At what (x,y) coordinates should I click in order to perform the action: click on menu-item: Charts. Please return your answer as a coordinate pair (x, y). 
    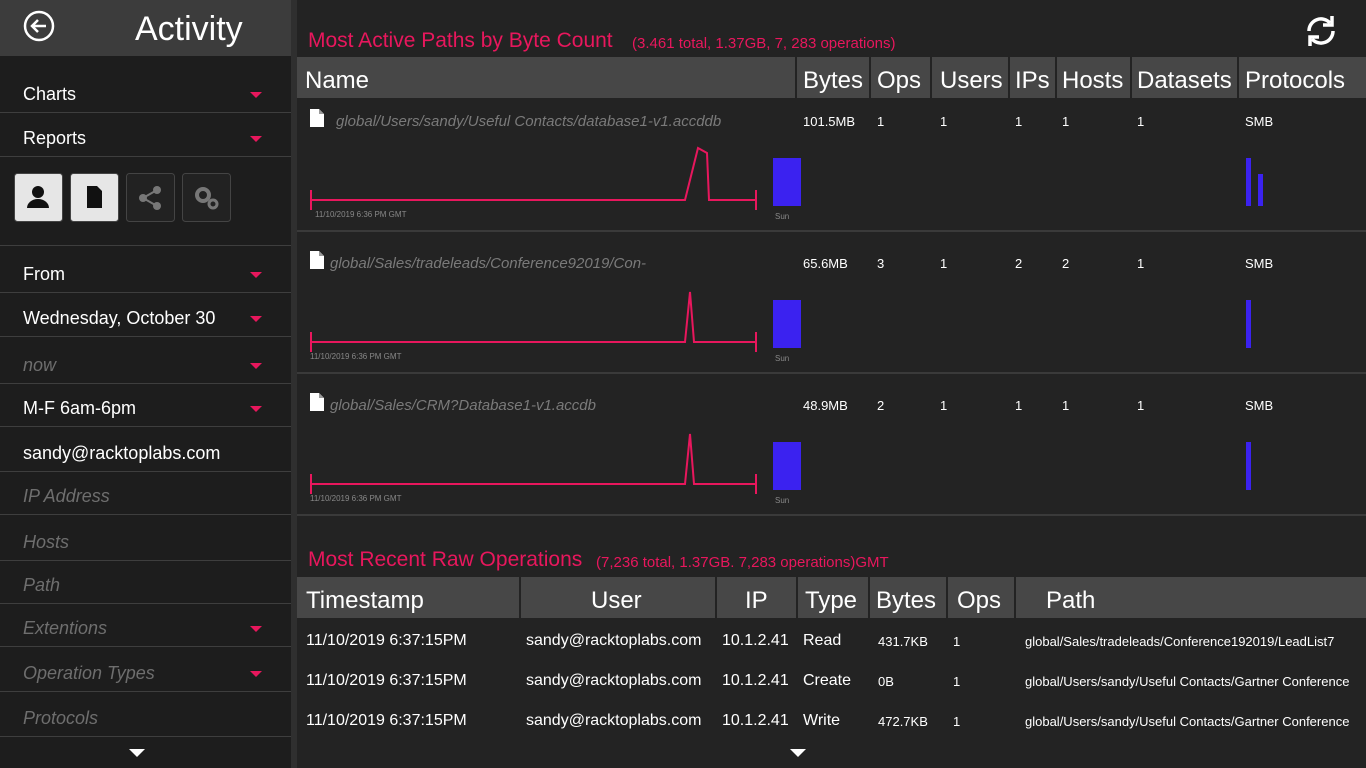
    Looking at the image, I should click on (50, 94).